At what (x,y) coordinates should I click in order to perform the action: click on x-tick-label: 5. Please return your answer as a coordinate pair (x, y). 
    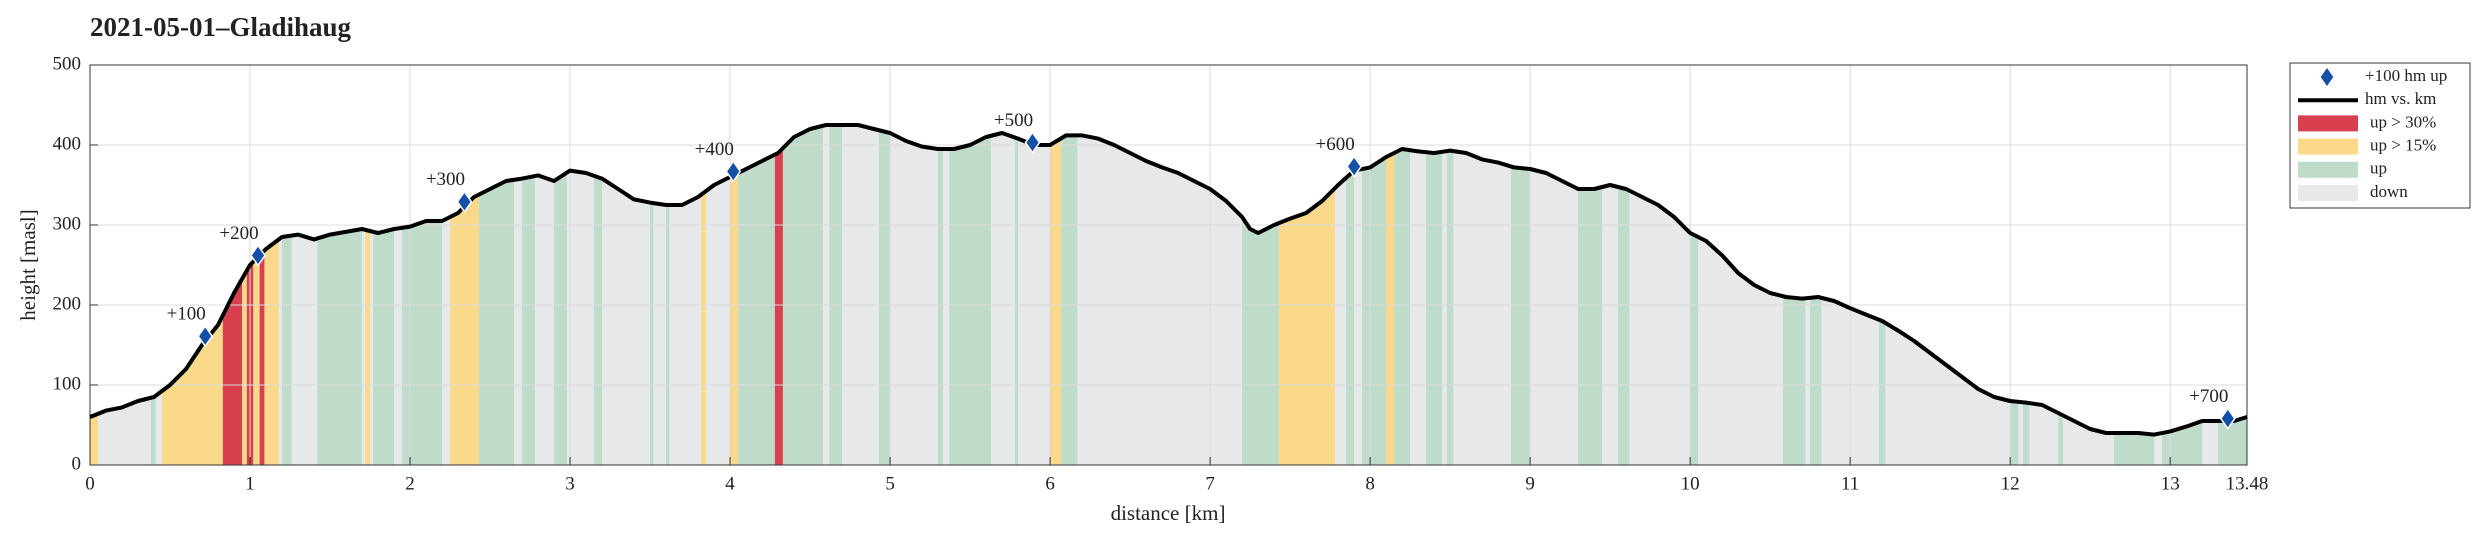
    Looking at the image, I should click on (890, 483).